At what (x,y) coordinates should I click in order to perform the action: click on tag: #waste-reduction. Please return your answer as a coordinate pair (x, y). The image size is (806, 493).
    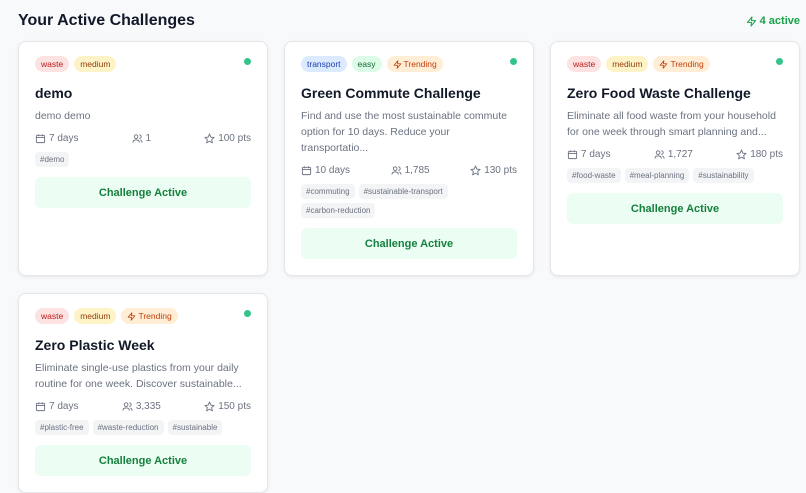
    Looking at the image, I should click on (128, 427).